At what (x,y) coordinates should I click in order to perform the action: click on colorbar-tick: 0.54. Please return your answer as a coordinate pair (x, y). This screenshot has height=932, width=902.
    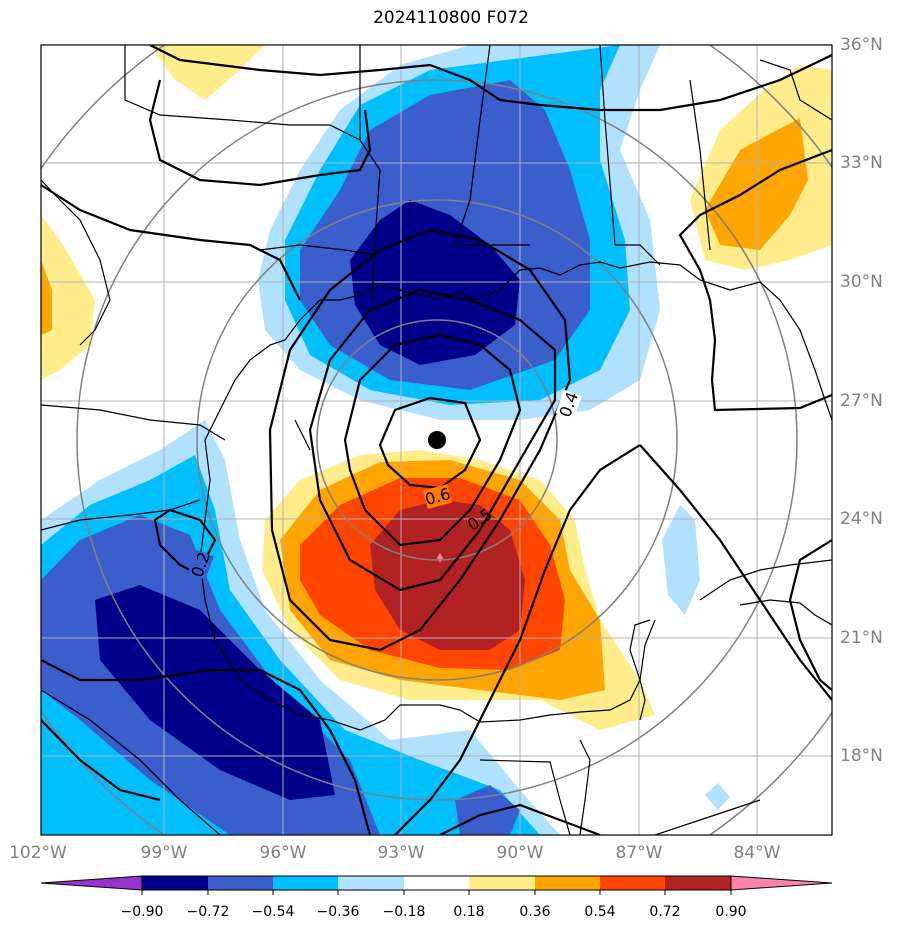
    Looking at the image, I should click on (600, 912).